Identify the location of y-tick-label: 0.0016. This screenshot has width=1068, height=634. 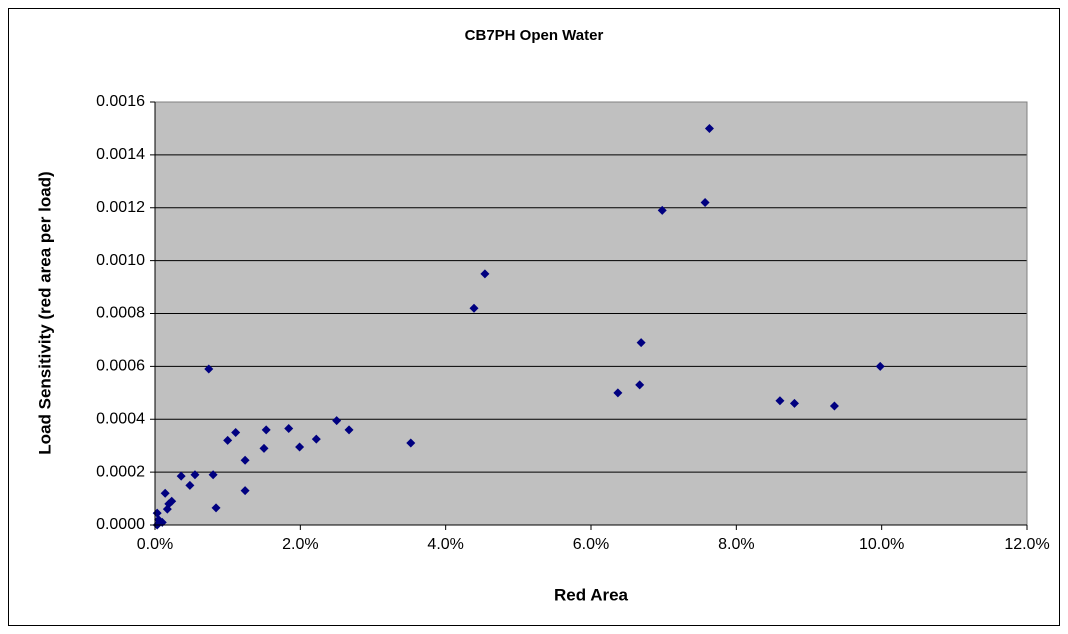
(120, 101).